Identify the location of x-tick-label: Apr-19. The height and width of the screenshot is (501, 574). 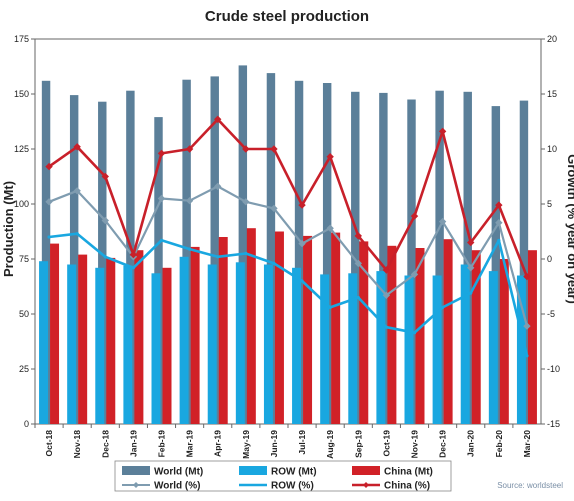
(218, 443).